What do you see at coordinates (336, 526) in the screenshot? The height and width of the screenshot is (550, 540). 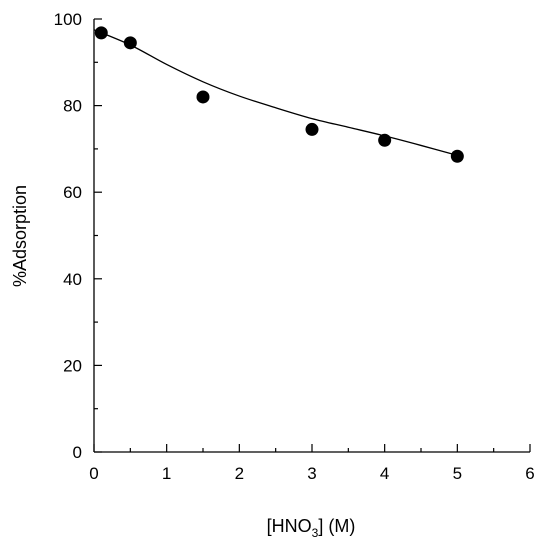 I see `x-axis-title-suffix: ] (M)` at bounding box center [336, 526].